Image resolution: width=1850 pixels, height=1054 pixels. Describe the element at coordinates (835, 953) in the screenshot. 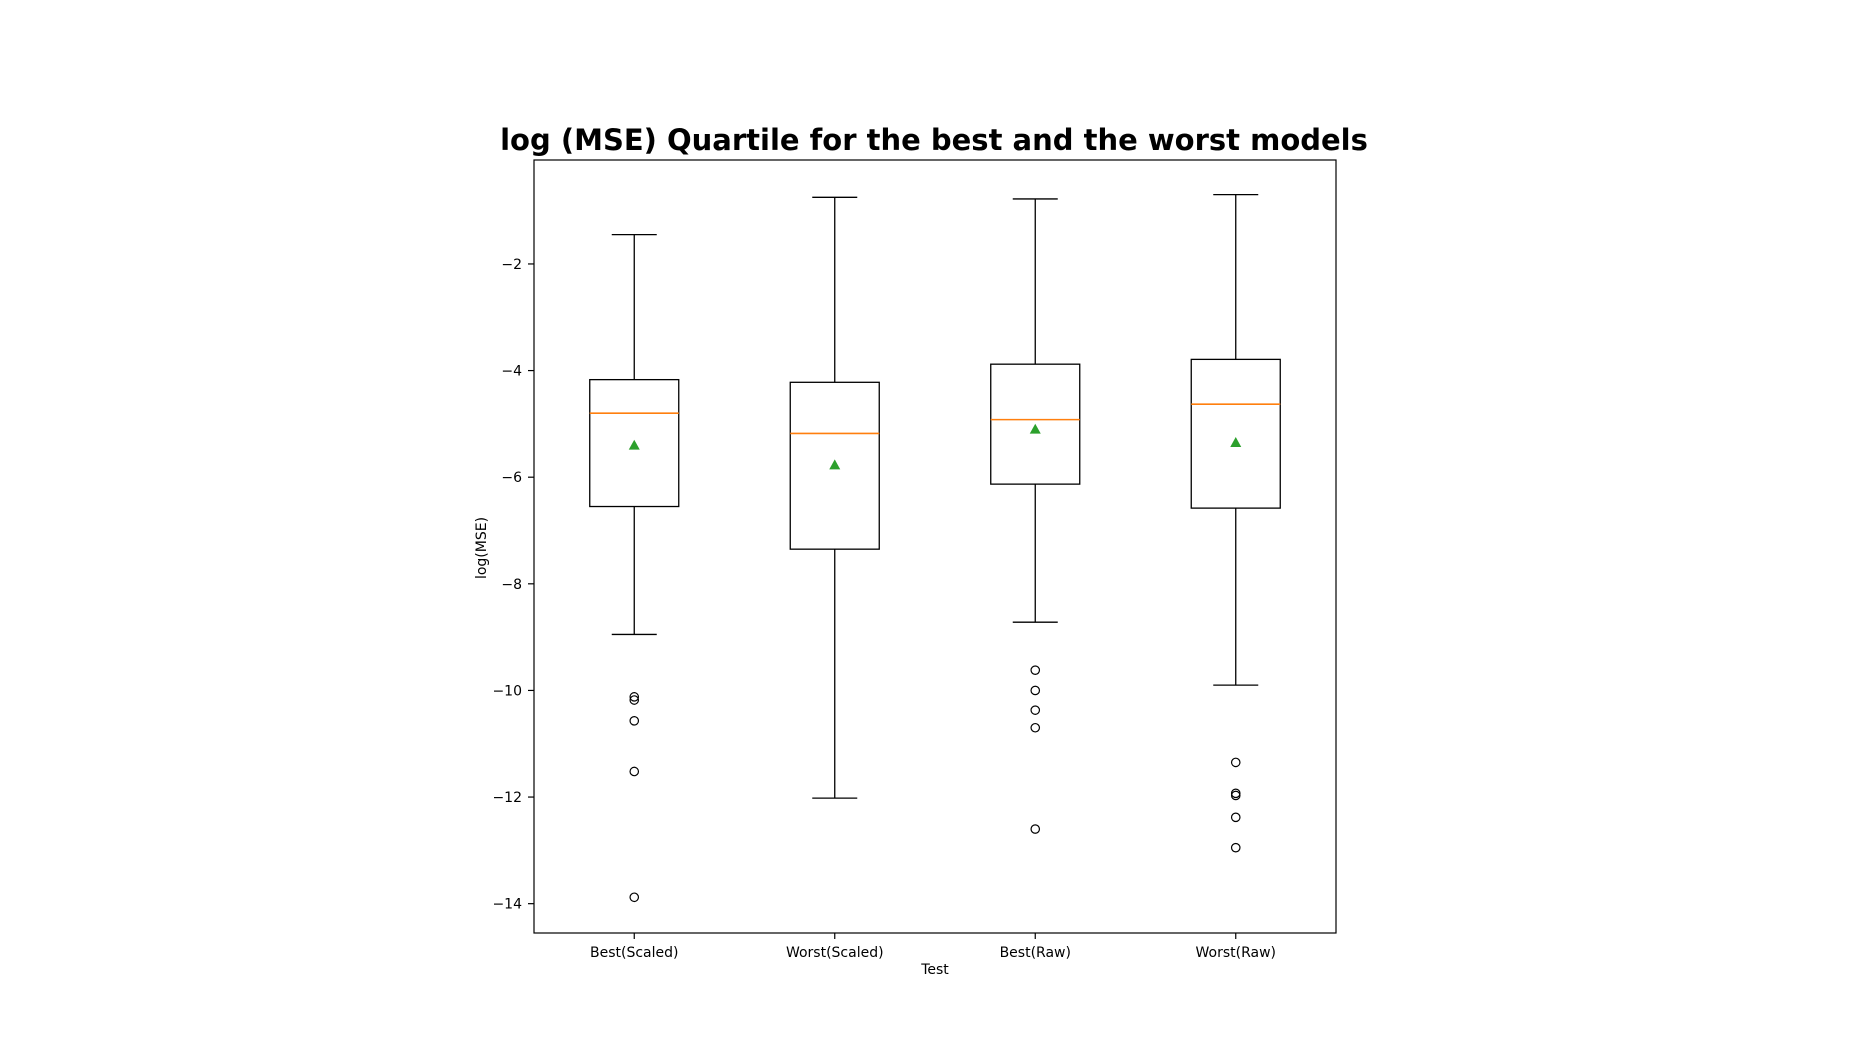

I see `x-tick-label: Worst(Scaled)` at that location.